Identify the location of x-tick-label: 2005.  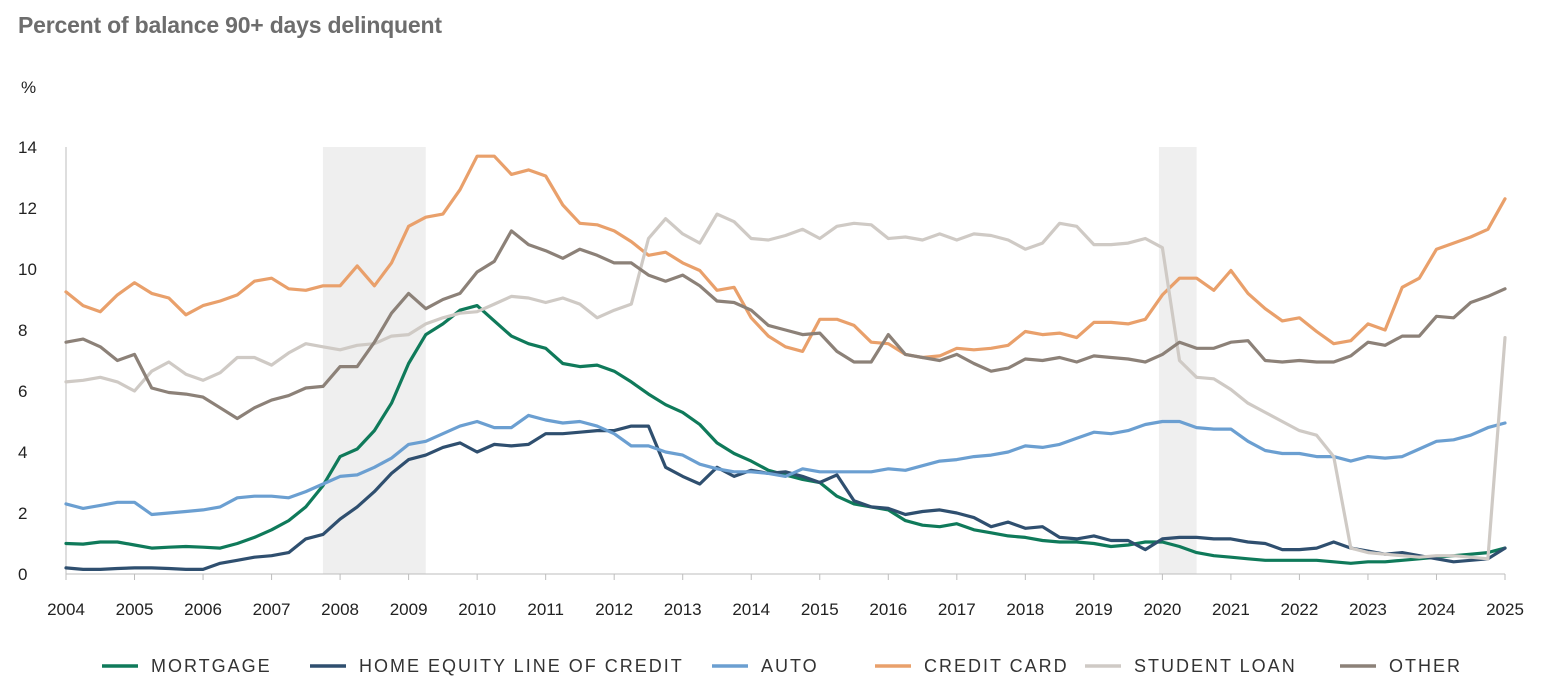
(135, 609).